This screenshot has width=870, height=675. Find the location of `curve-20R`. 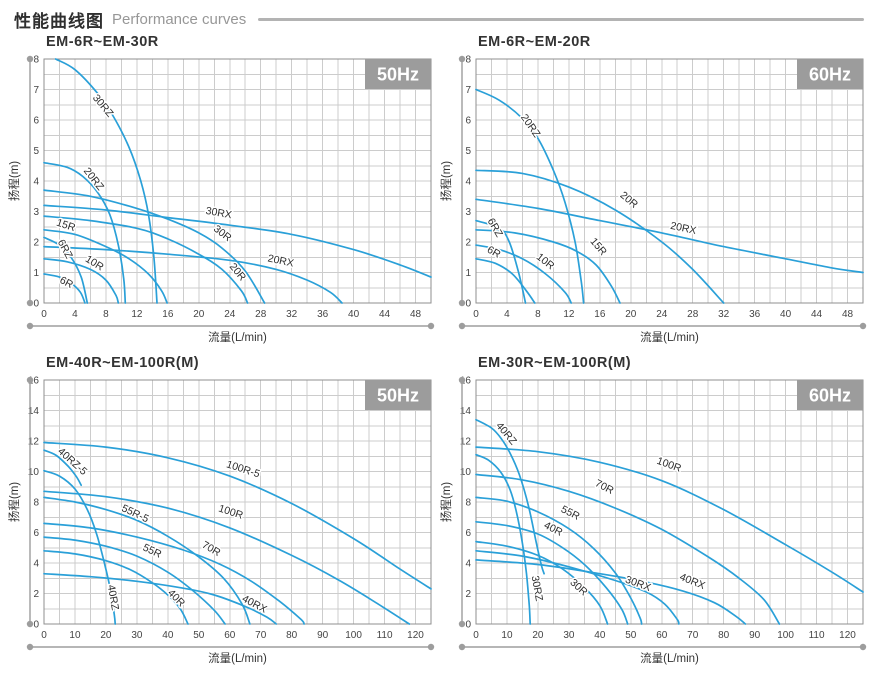

curve-20R is located at coordinates (146, 259).